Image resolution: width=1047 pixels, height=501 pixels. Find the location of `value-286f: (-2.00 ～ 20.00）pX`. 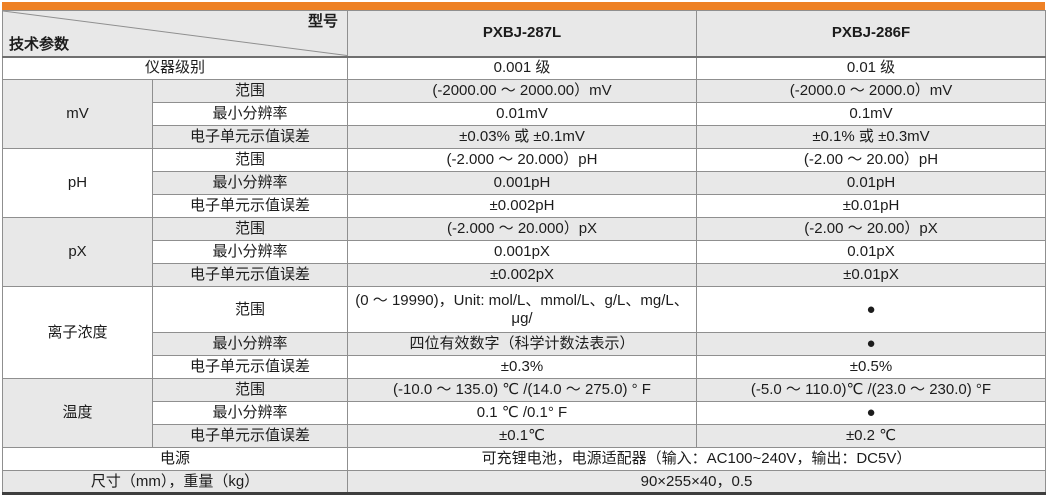

value-286f: (-2.00 ～ 20.00）pX is located at coordinates (871, 229).